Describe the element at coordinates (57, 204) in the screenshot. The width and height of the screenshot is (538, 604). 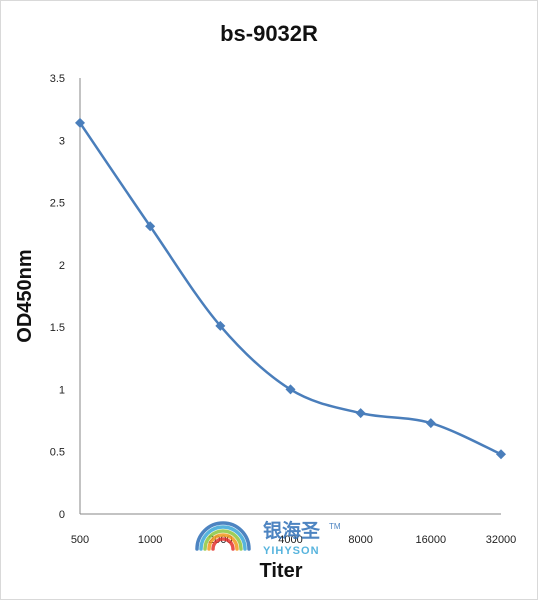
I see `y-tick-label: 2.5` at that location.